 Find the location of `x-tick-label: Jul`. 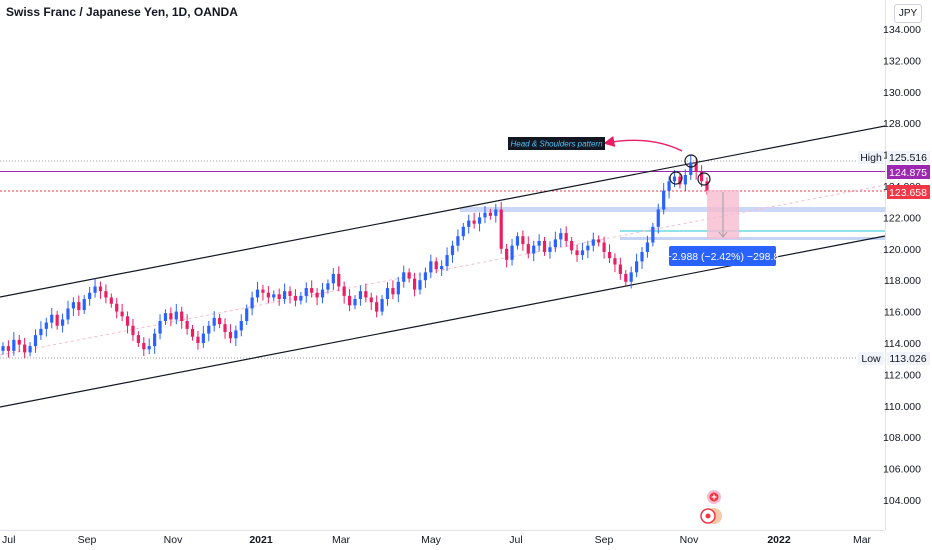

x-tick-label: Jul is located at coordinates (515, 540).